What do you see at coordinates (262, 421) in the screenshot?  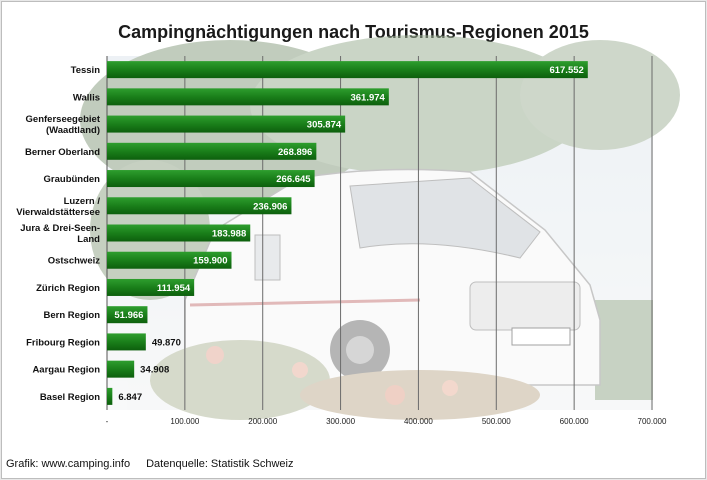 I see `x-tick-label: 200.000` at bounding box center [262, 421].